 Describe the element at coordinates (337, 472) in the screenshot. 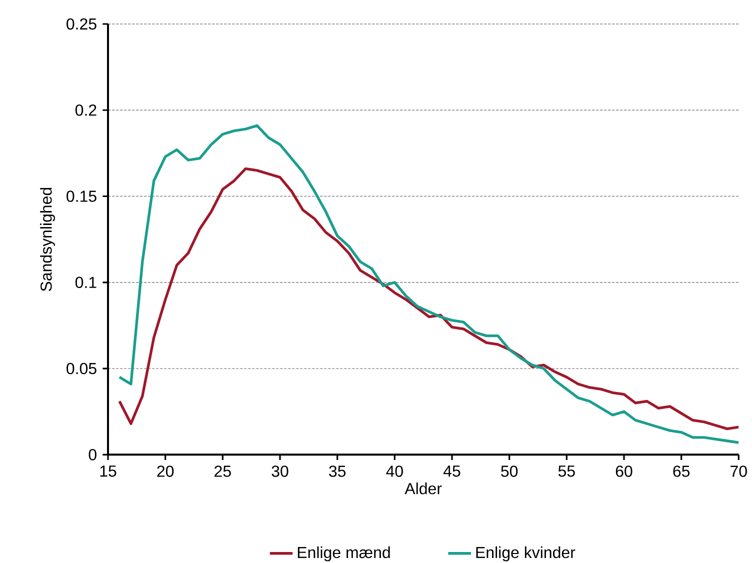

I see `x-tick-label: 35` at that location.